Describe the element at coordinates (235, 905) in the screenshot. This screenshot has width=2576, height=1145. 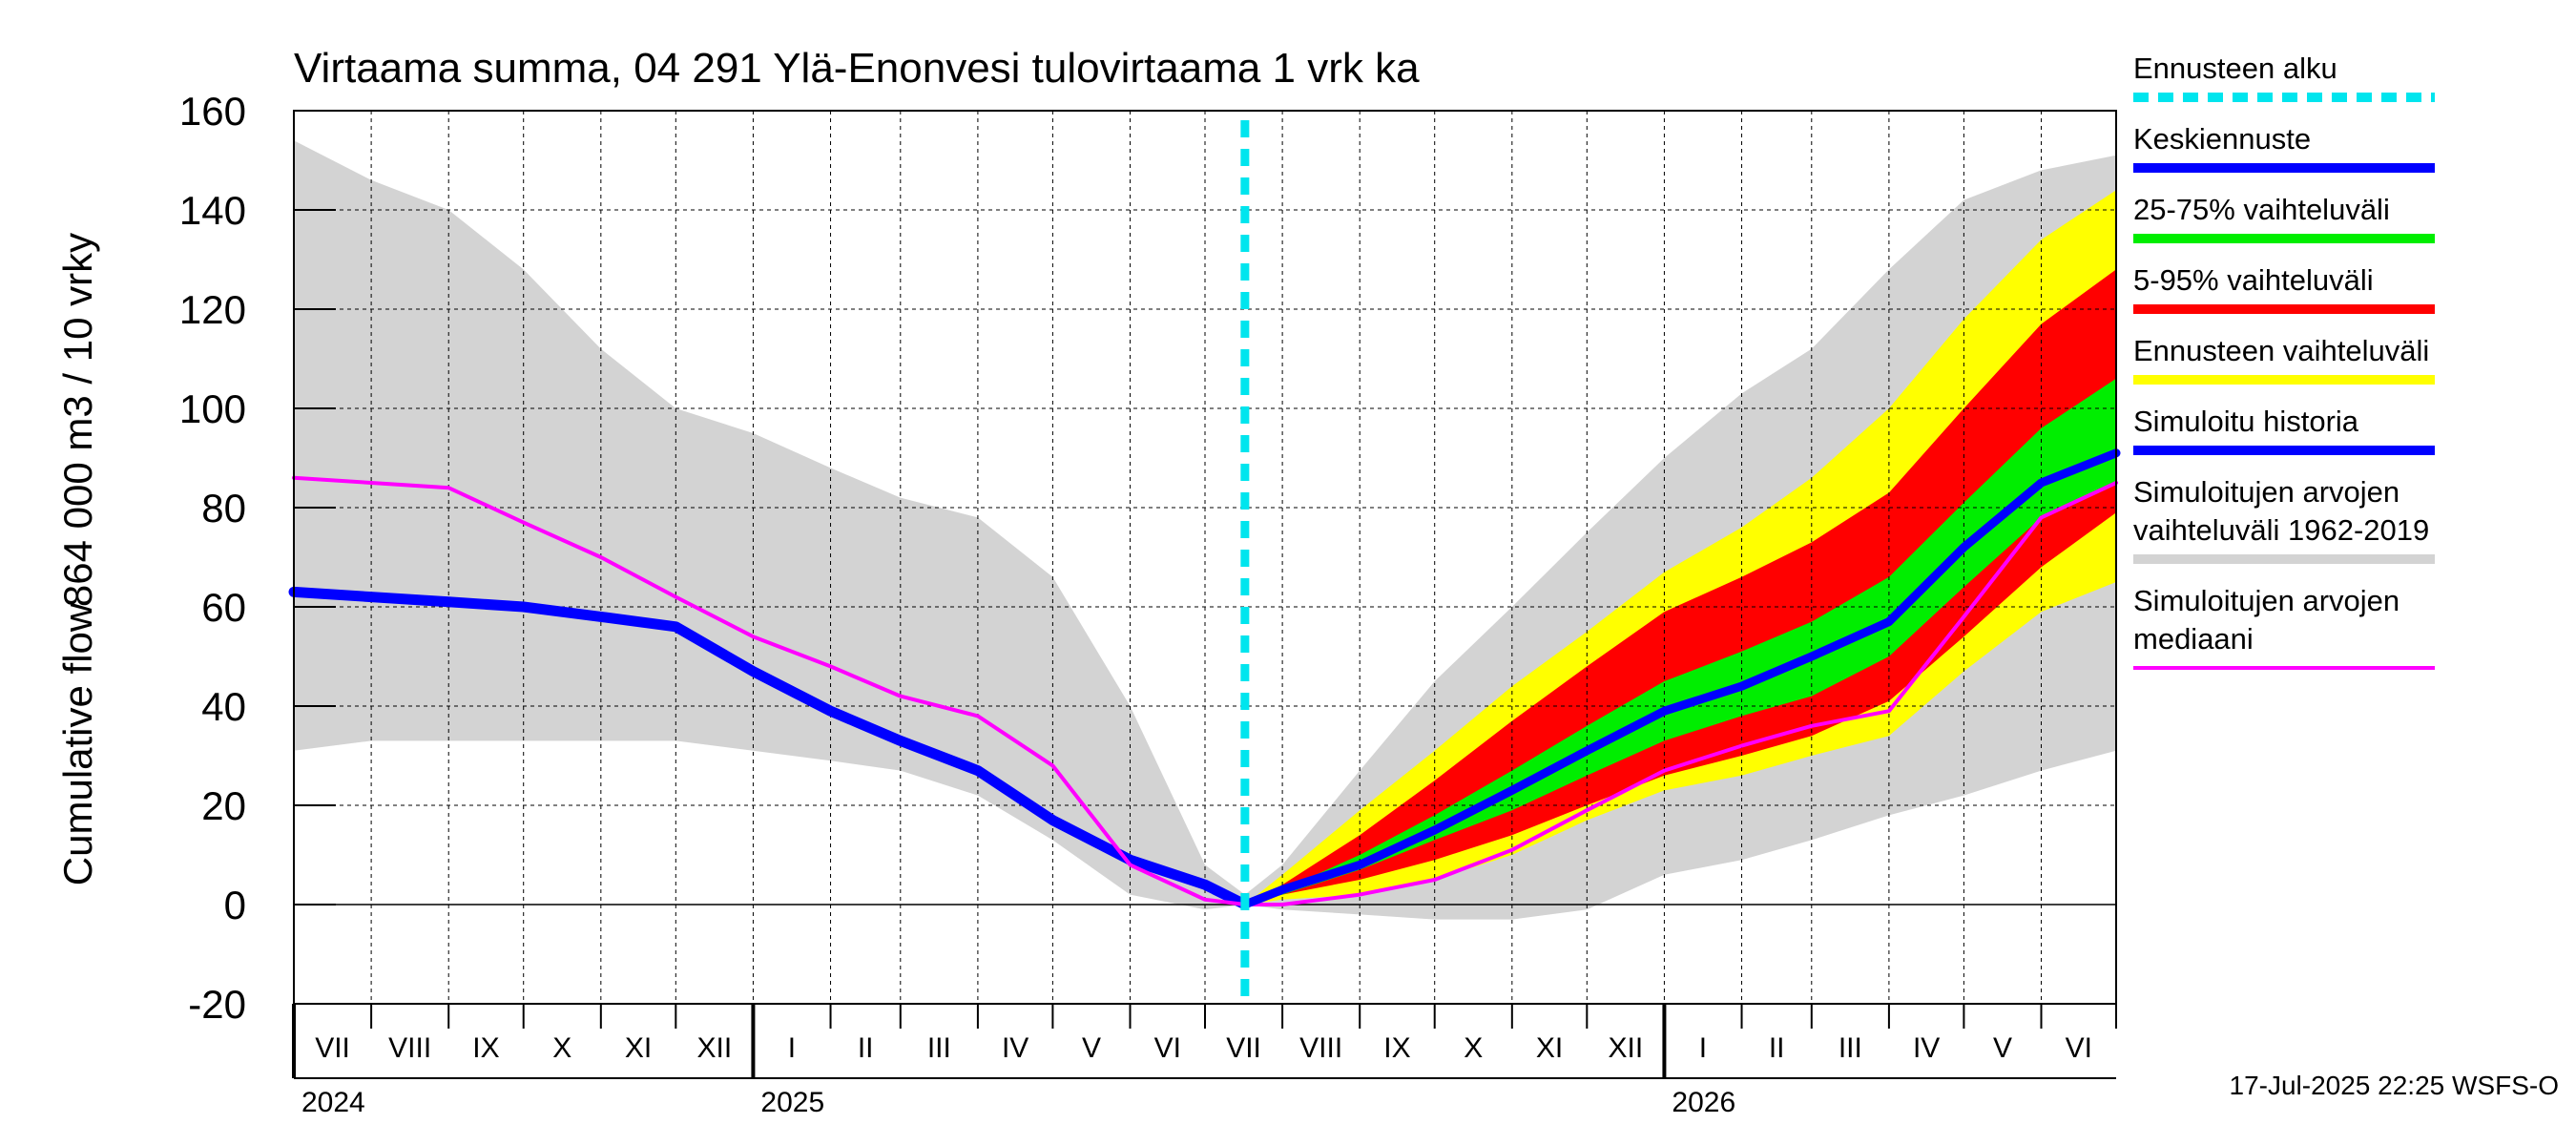
I see `y-tick-label: 0` at that location.